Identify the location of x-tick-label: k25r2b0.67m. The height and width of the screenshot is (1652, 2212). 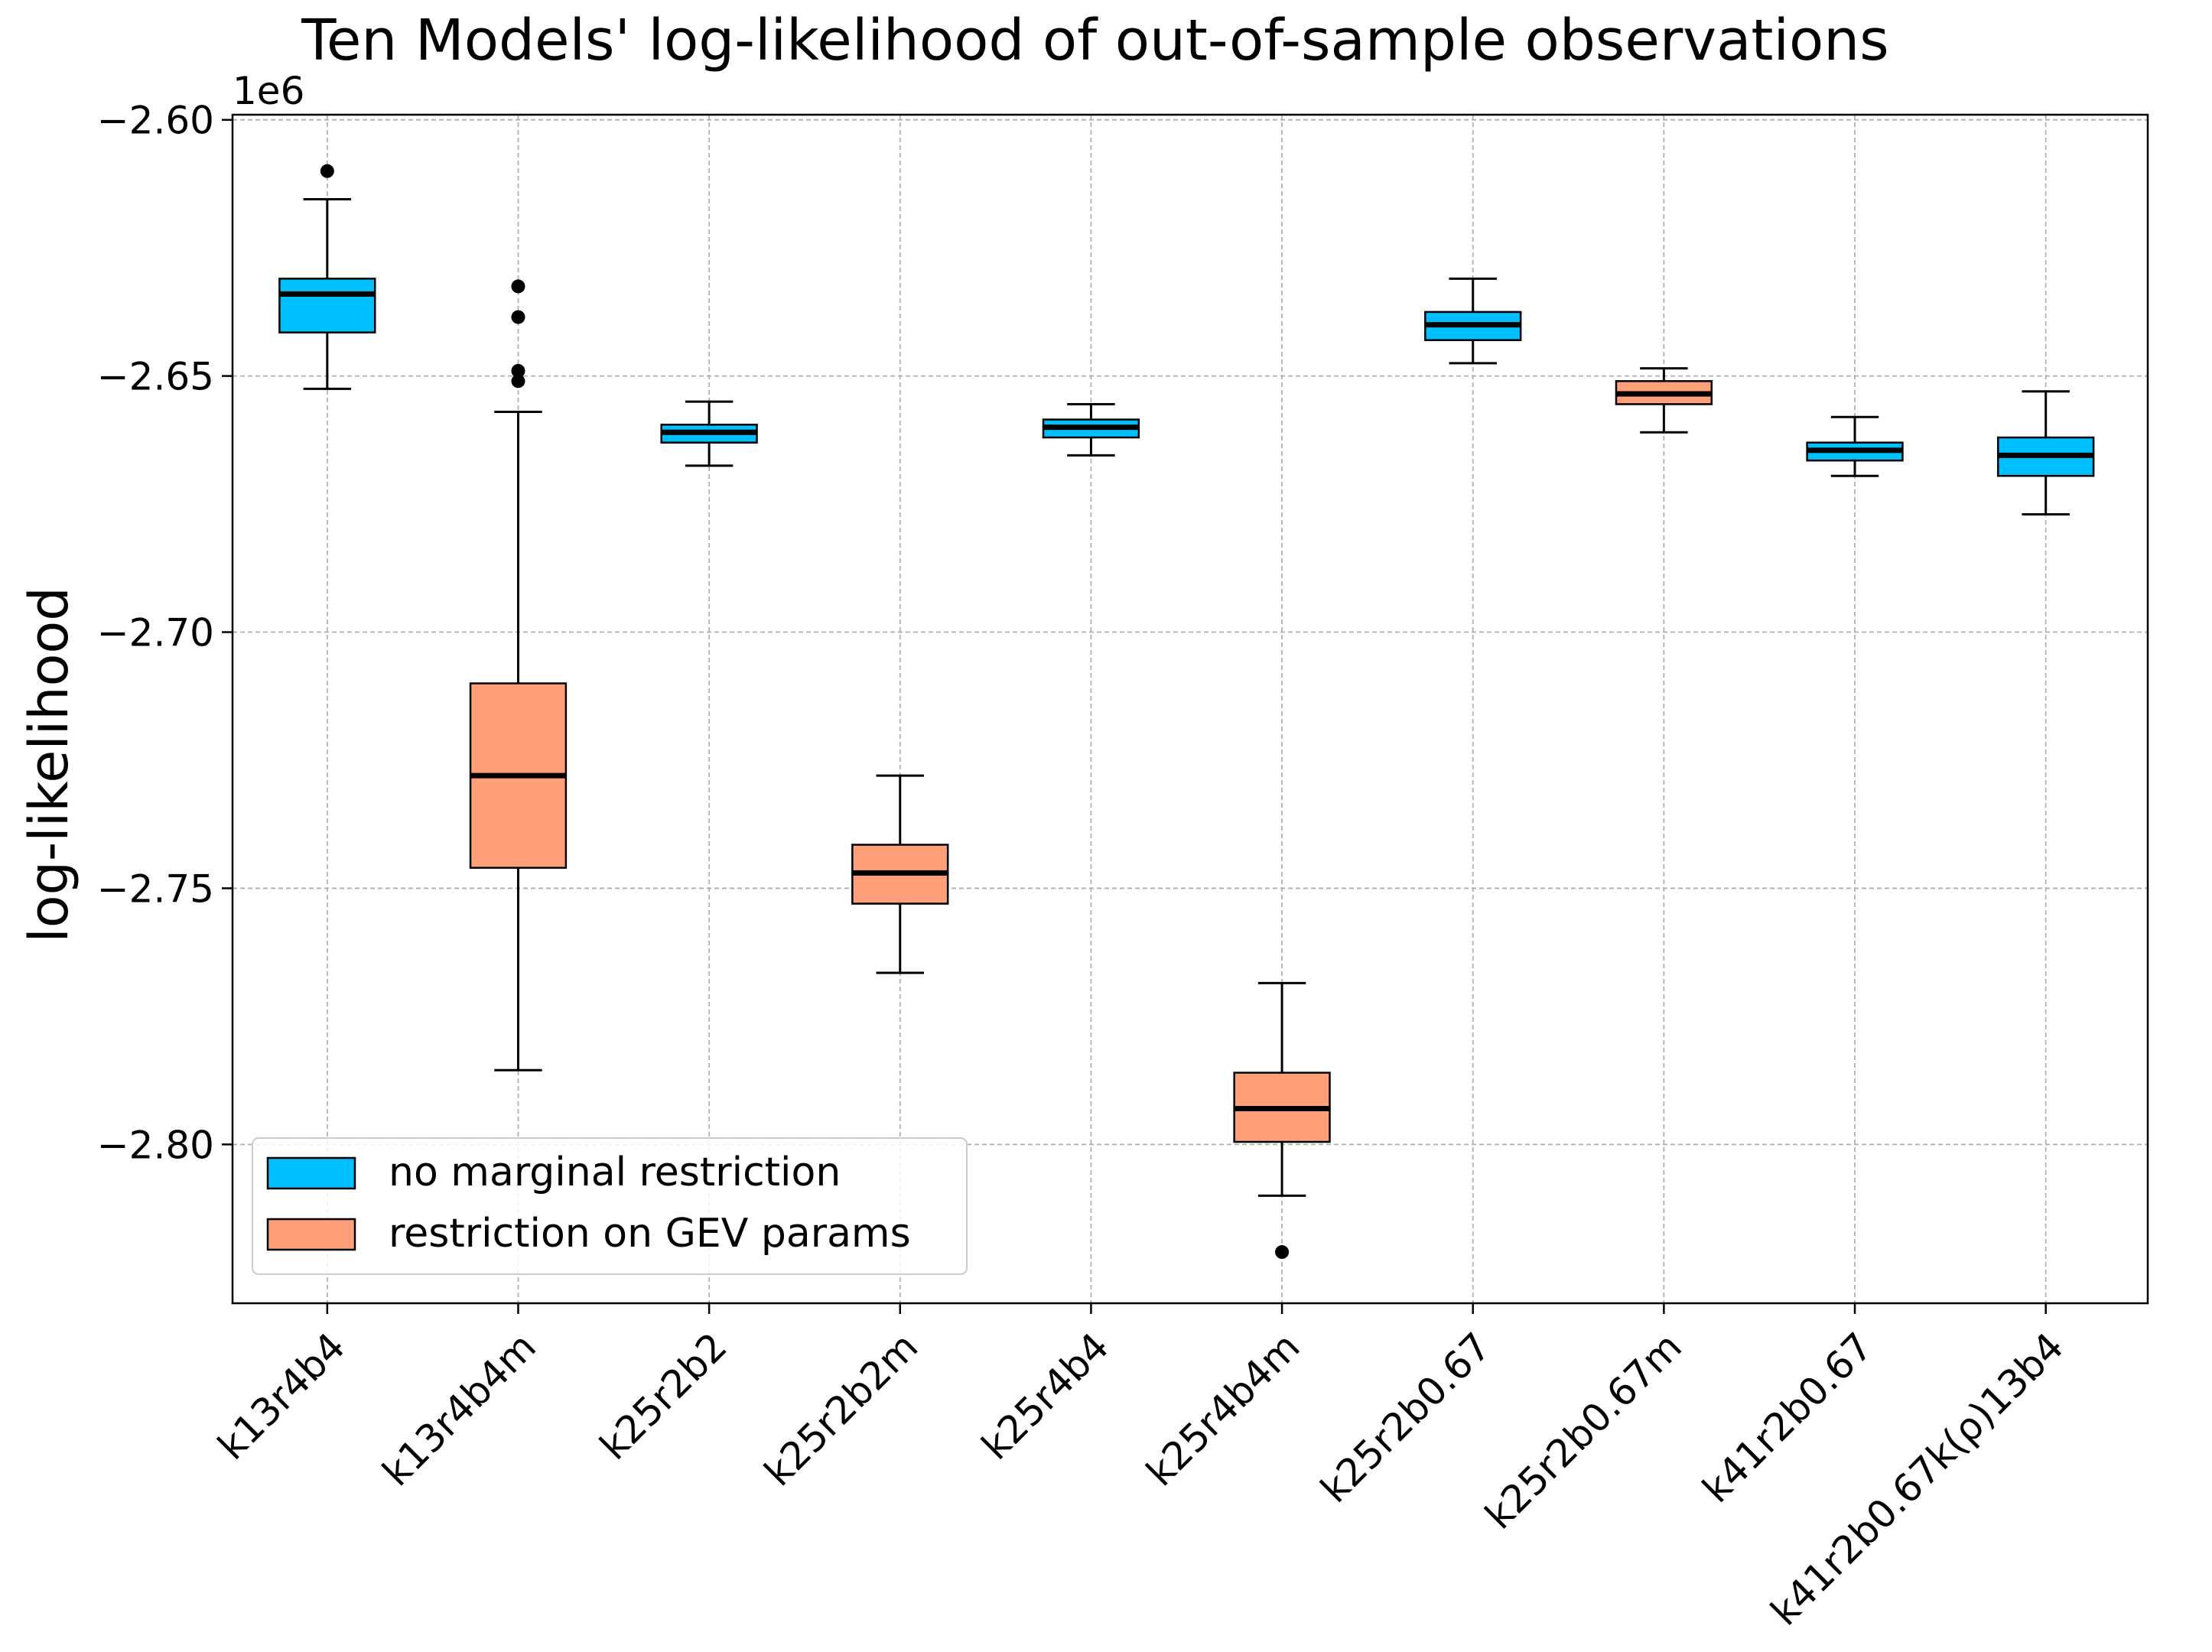
(1583, 1431).